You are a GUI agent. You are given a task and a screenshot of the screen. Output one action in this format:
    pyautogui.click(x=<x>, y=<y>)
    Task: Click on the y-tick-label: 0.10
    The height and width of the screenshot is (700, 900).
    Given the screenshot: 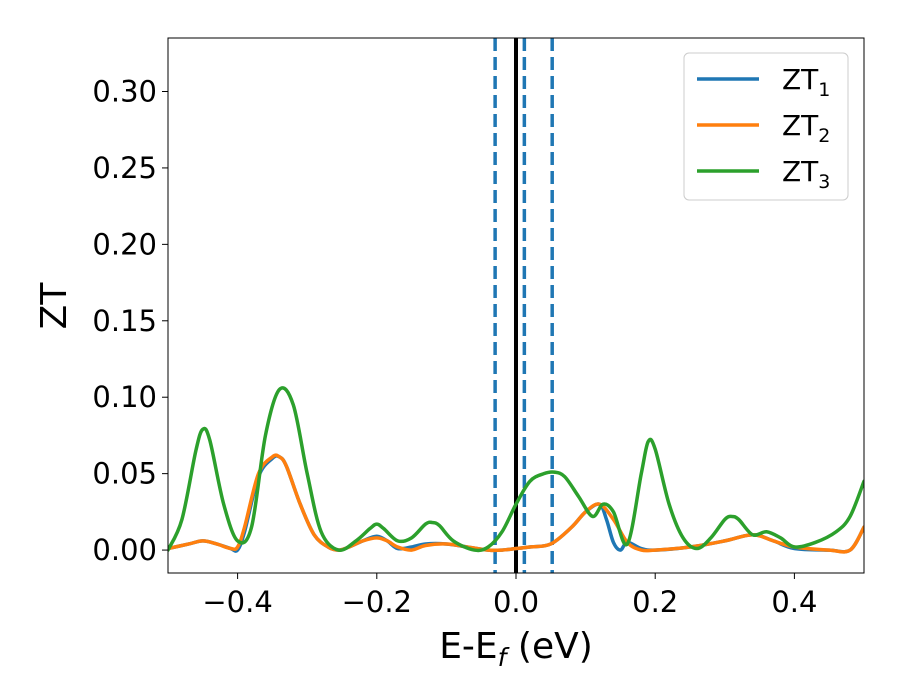 What is the action you would take?
    pyautogui.click(x=124, y=397)
    